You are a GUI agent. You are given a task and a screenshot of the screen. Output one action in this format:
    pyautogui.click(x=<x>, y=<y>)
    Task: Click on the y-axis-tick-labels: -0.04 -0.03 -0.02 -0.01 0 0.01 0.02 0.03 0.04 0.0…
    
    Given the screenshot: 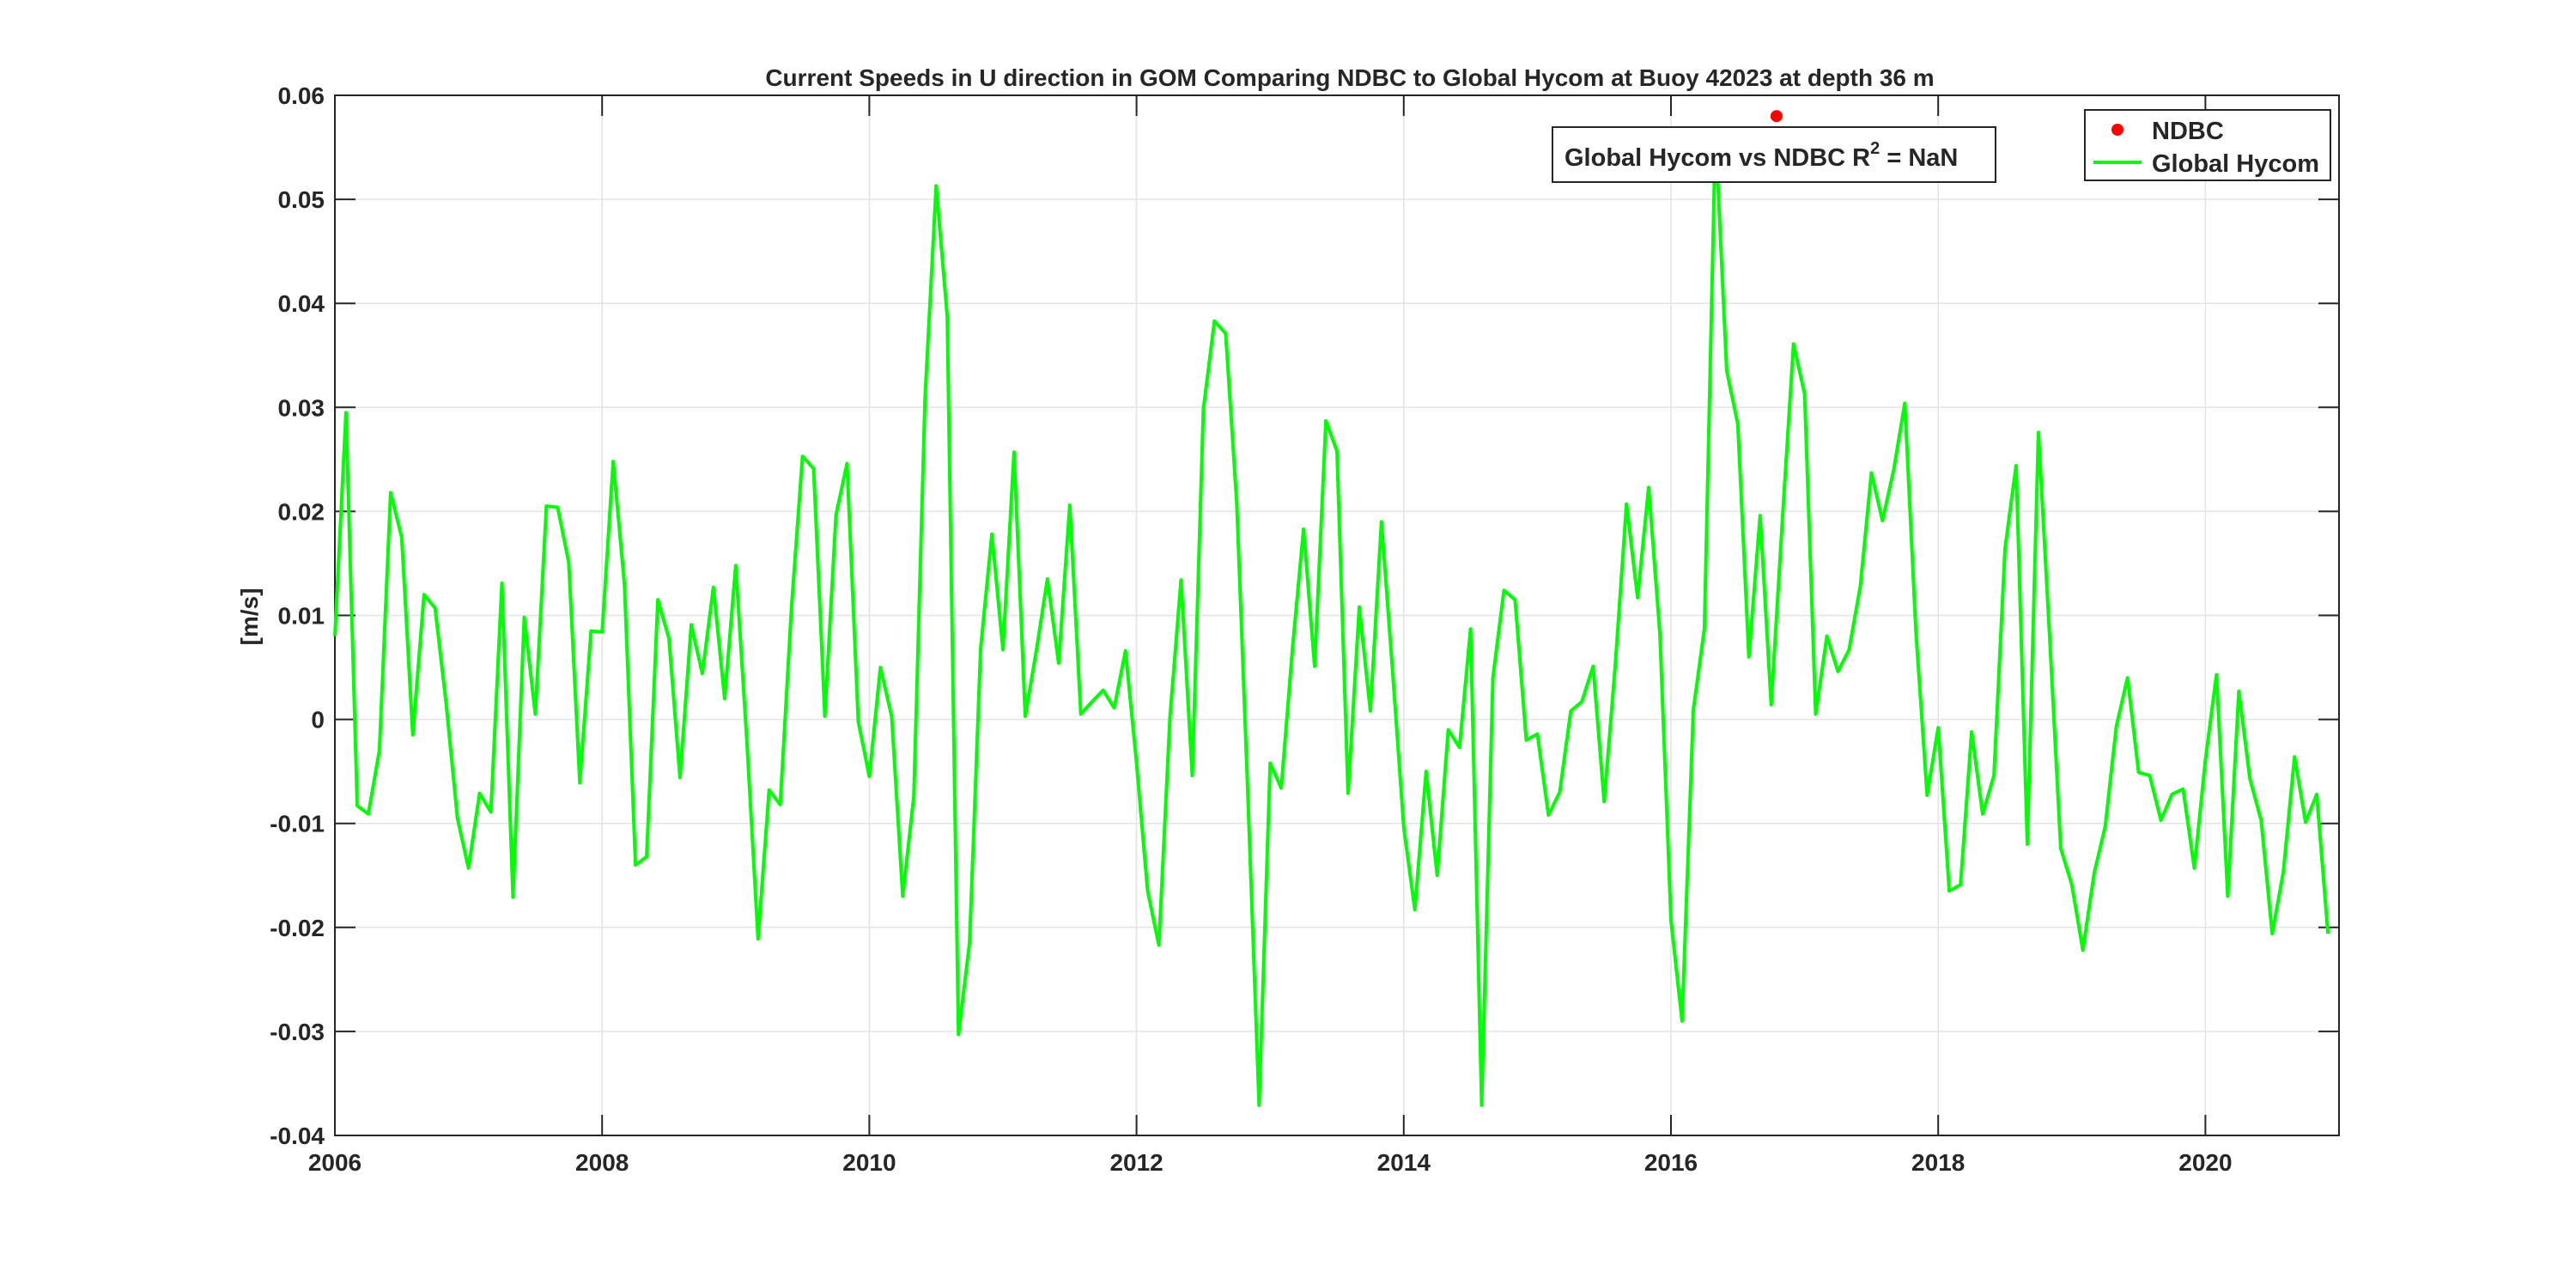 What is the action you would take?
    pyautogui.click(x=297, y=615)
    